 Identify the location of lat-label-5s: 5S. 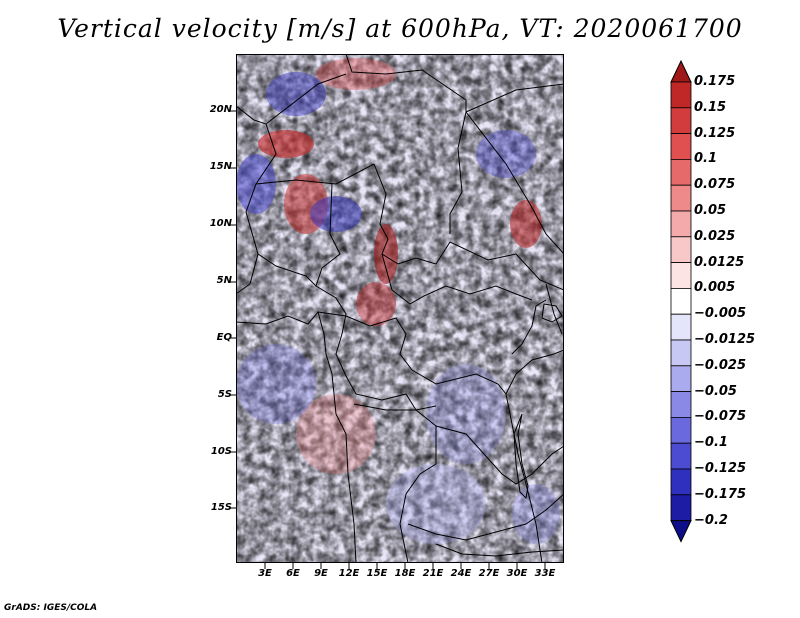
(224, 394).